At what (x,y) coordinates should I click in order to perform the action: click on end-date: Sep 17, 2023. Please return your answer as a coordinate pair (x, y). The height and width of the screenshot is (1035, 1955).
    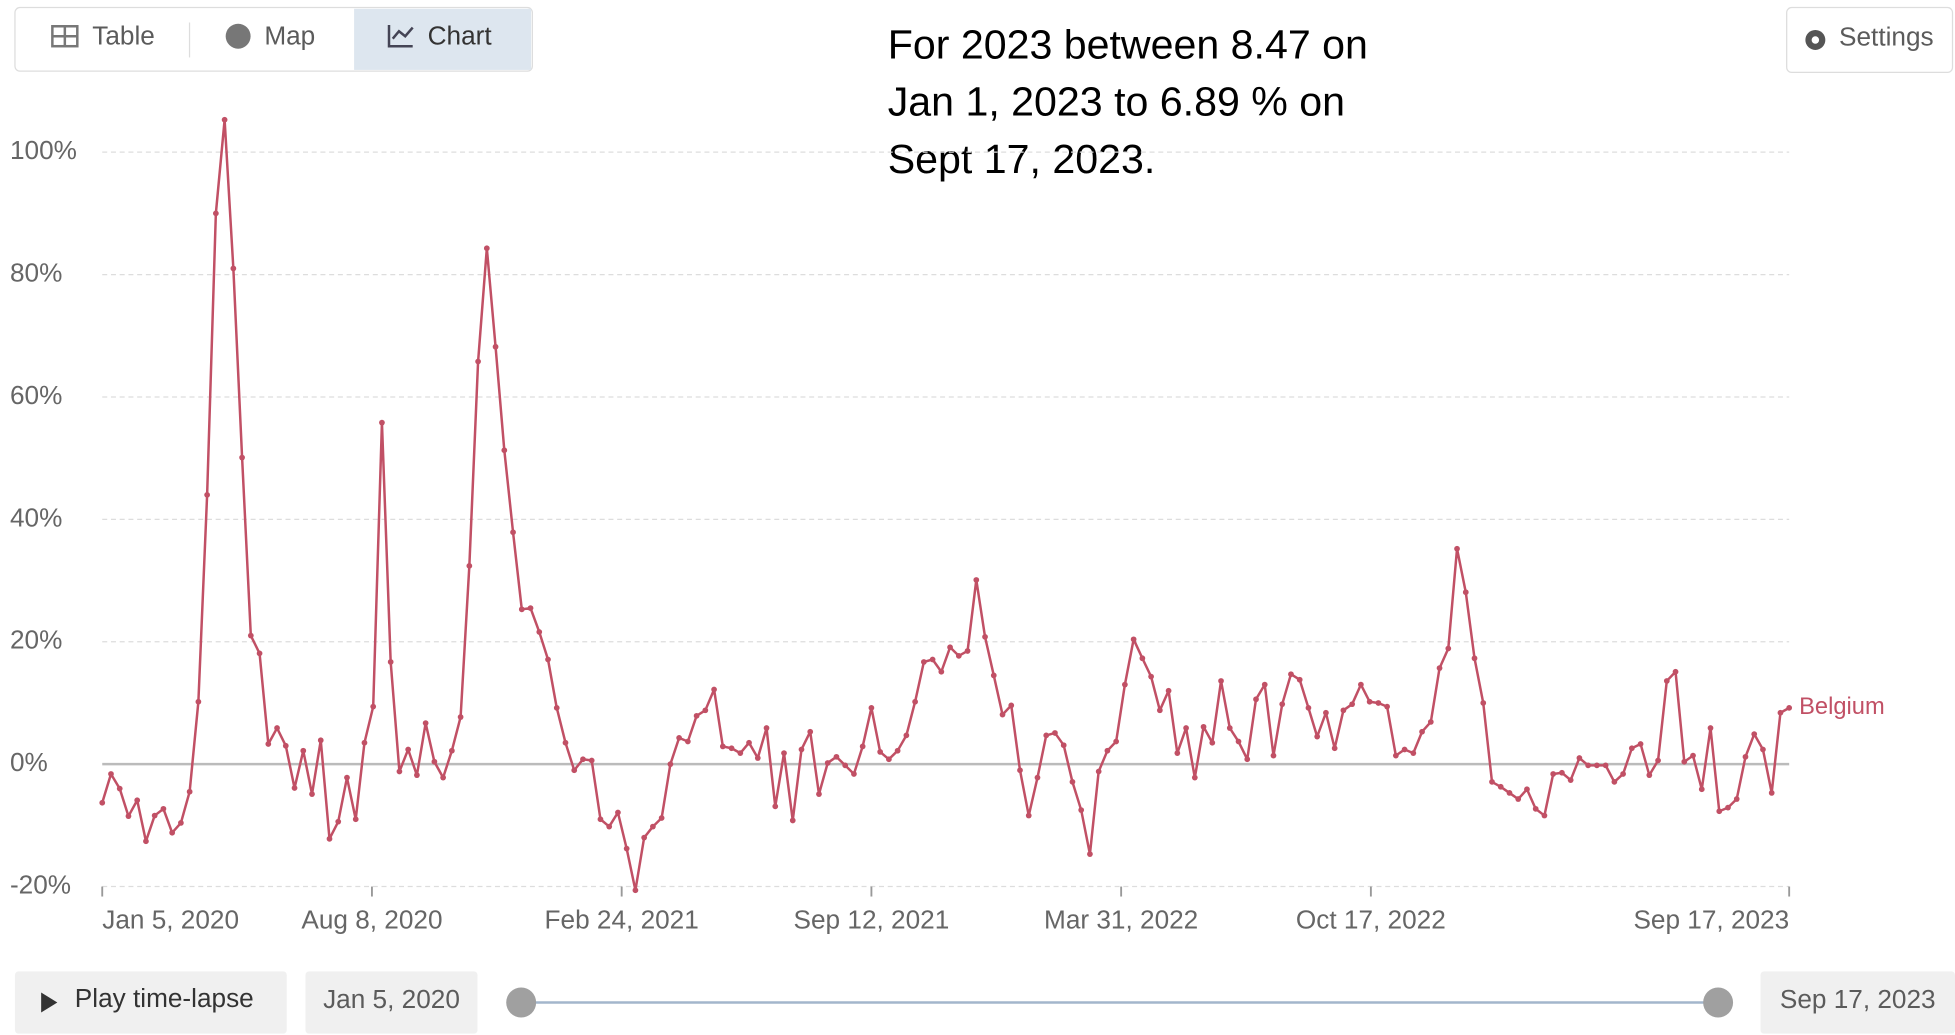
    Looking at the image, I should click on (1858, 999).